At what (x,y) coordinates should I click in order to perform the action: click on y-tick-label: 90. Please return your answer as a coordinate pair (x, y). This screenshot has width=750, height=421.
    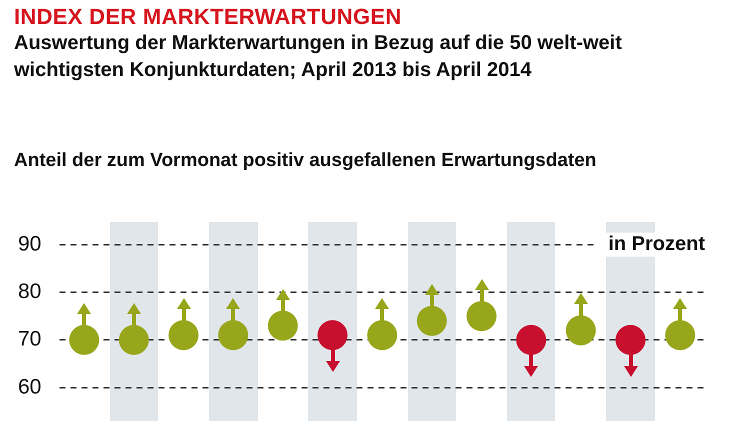
    Looking at the image, I should click on (30, 244).